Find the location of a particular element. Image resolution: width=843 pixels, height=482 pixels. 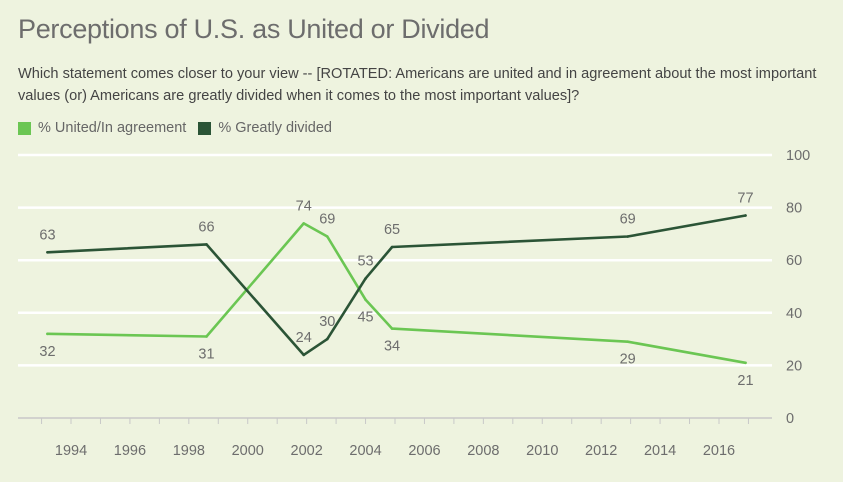

legend: % United/In agreement % Greatly divided is located at coordinates (181, 128).